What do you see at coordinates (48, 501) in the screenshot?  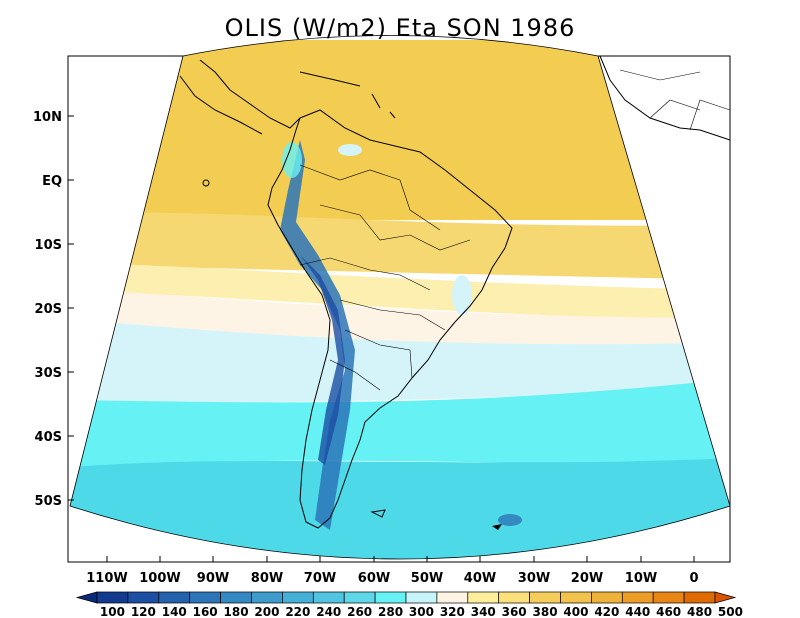 I see `lat-label-50s: 50S` at bounding box center [48, 501].